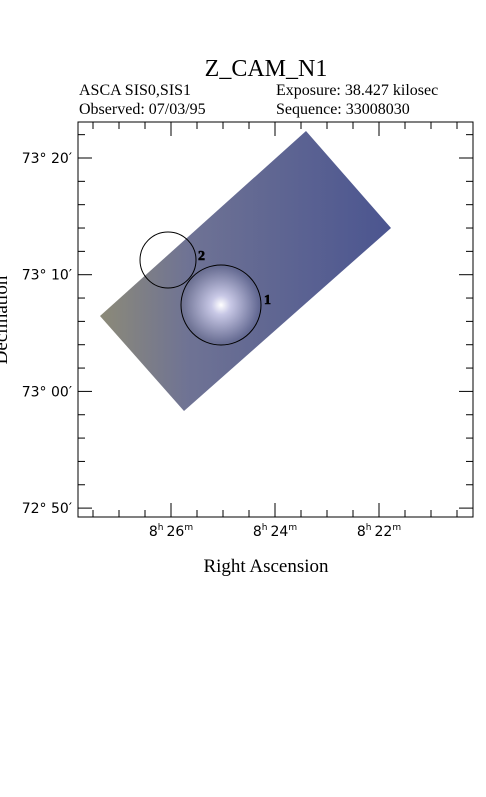  What do you see at coordinates (47, 392) in the screenshot?
I see `y-tick-label: 73° 00′` at bounding box center [47, 392].